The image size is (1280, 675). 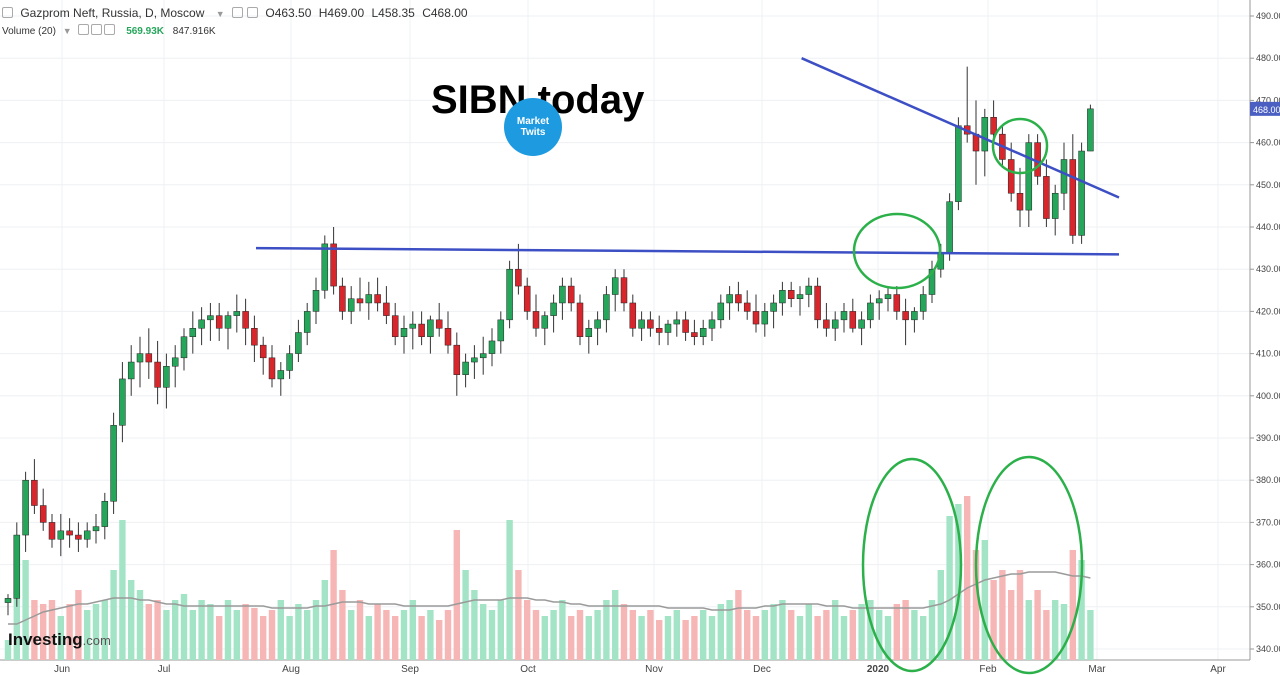 I want to click on eye-icon, so click(x=84, y=29).